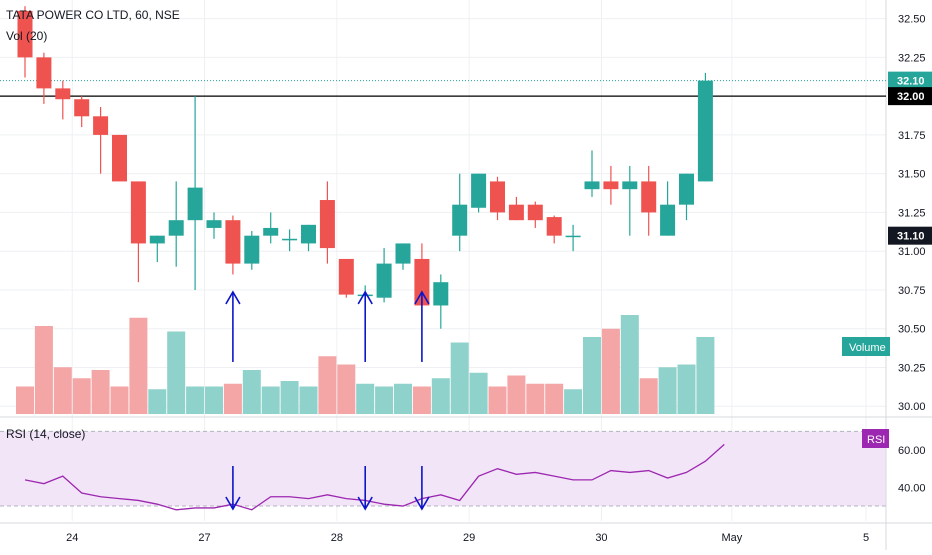 Image resolution: width=932 pixels, height=555 pixels. I want to click on volume-indicator-label: Vol (20), so click(27, 36).